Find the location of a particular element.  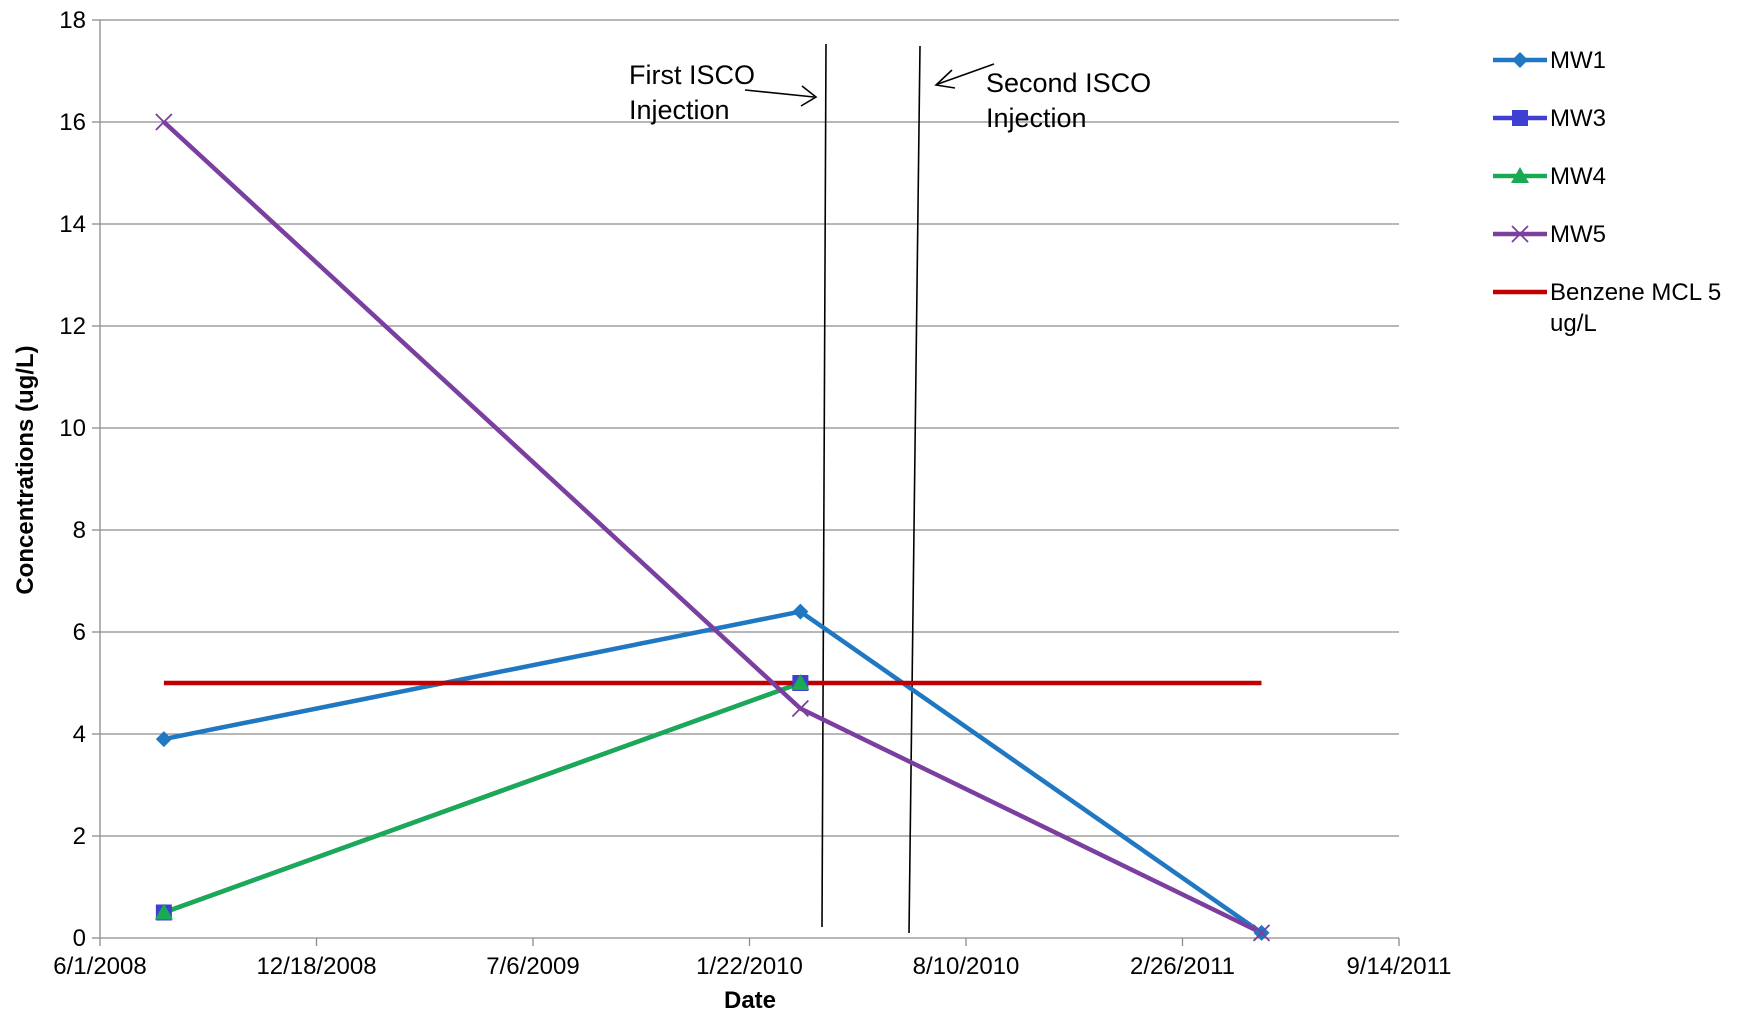

y-tick-label-18: 18 is located at coordinates (72, 20).